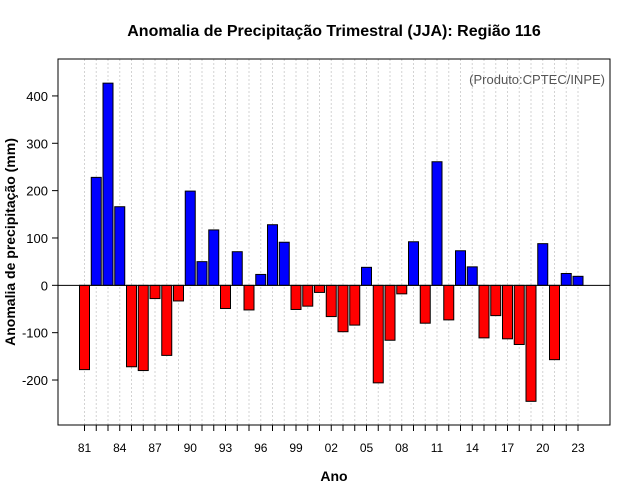  I want to click on bar-2021, so click(554, 322).